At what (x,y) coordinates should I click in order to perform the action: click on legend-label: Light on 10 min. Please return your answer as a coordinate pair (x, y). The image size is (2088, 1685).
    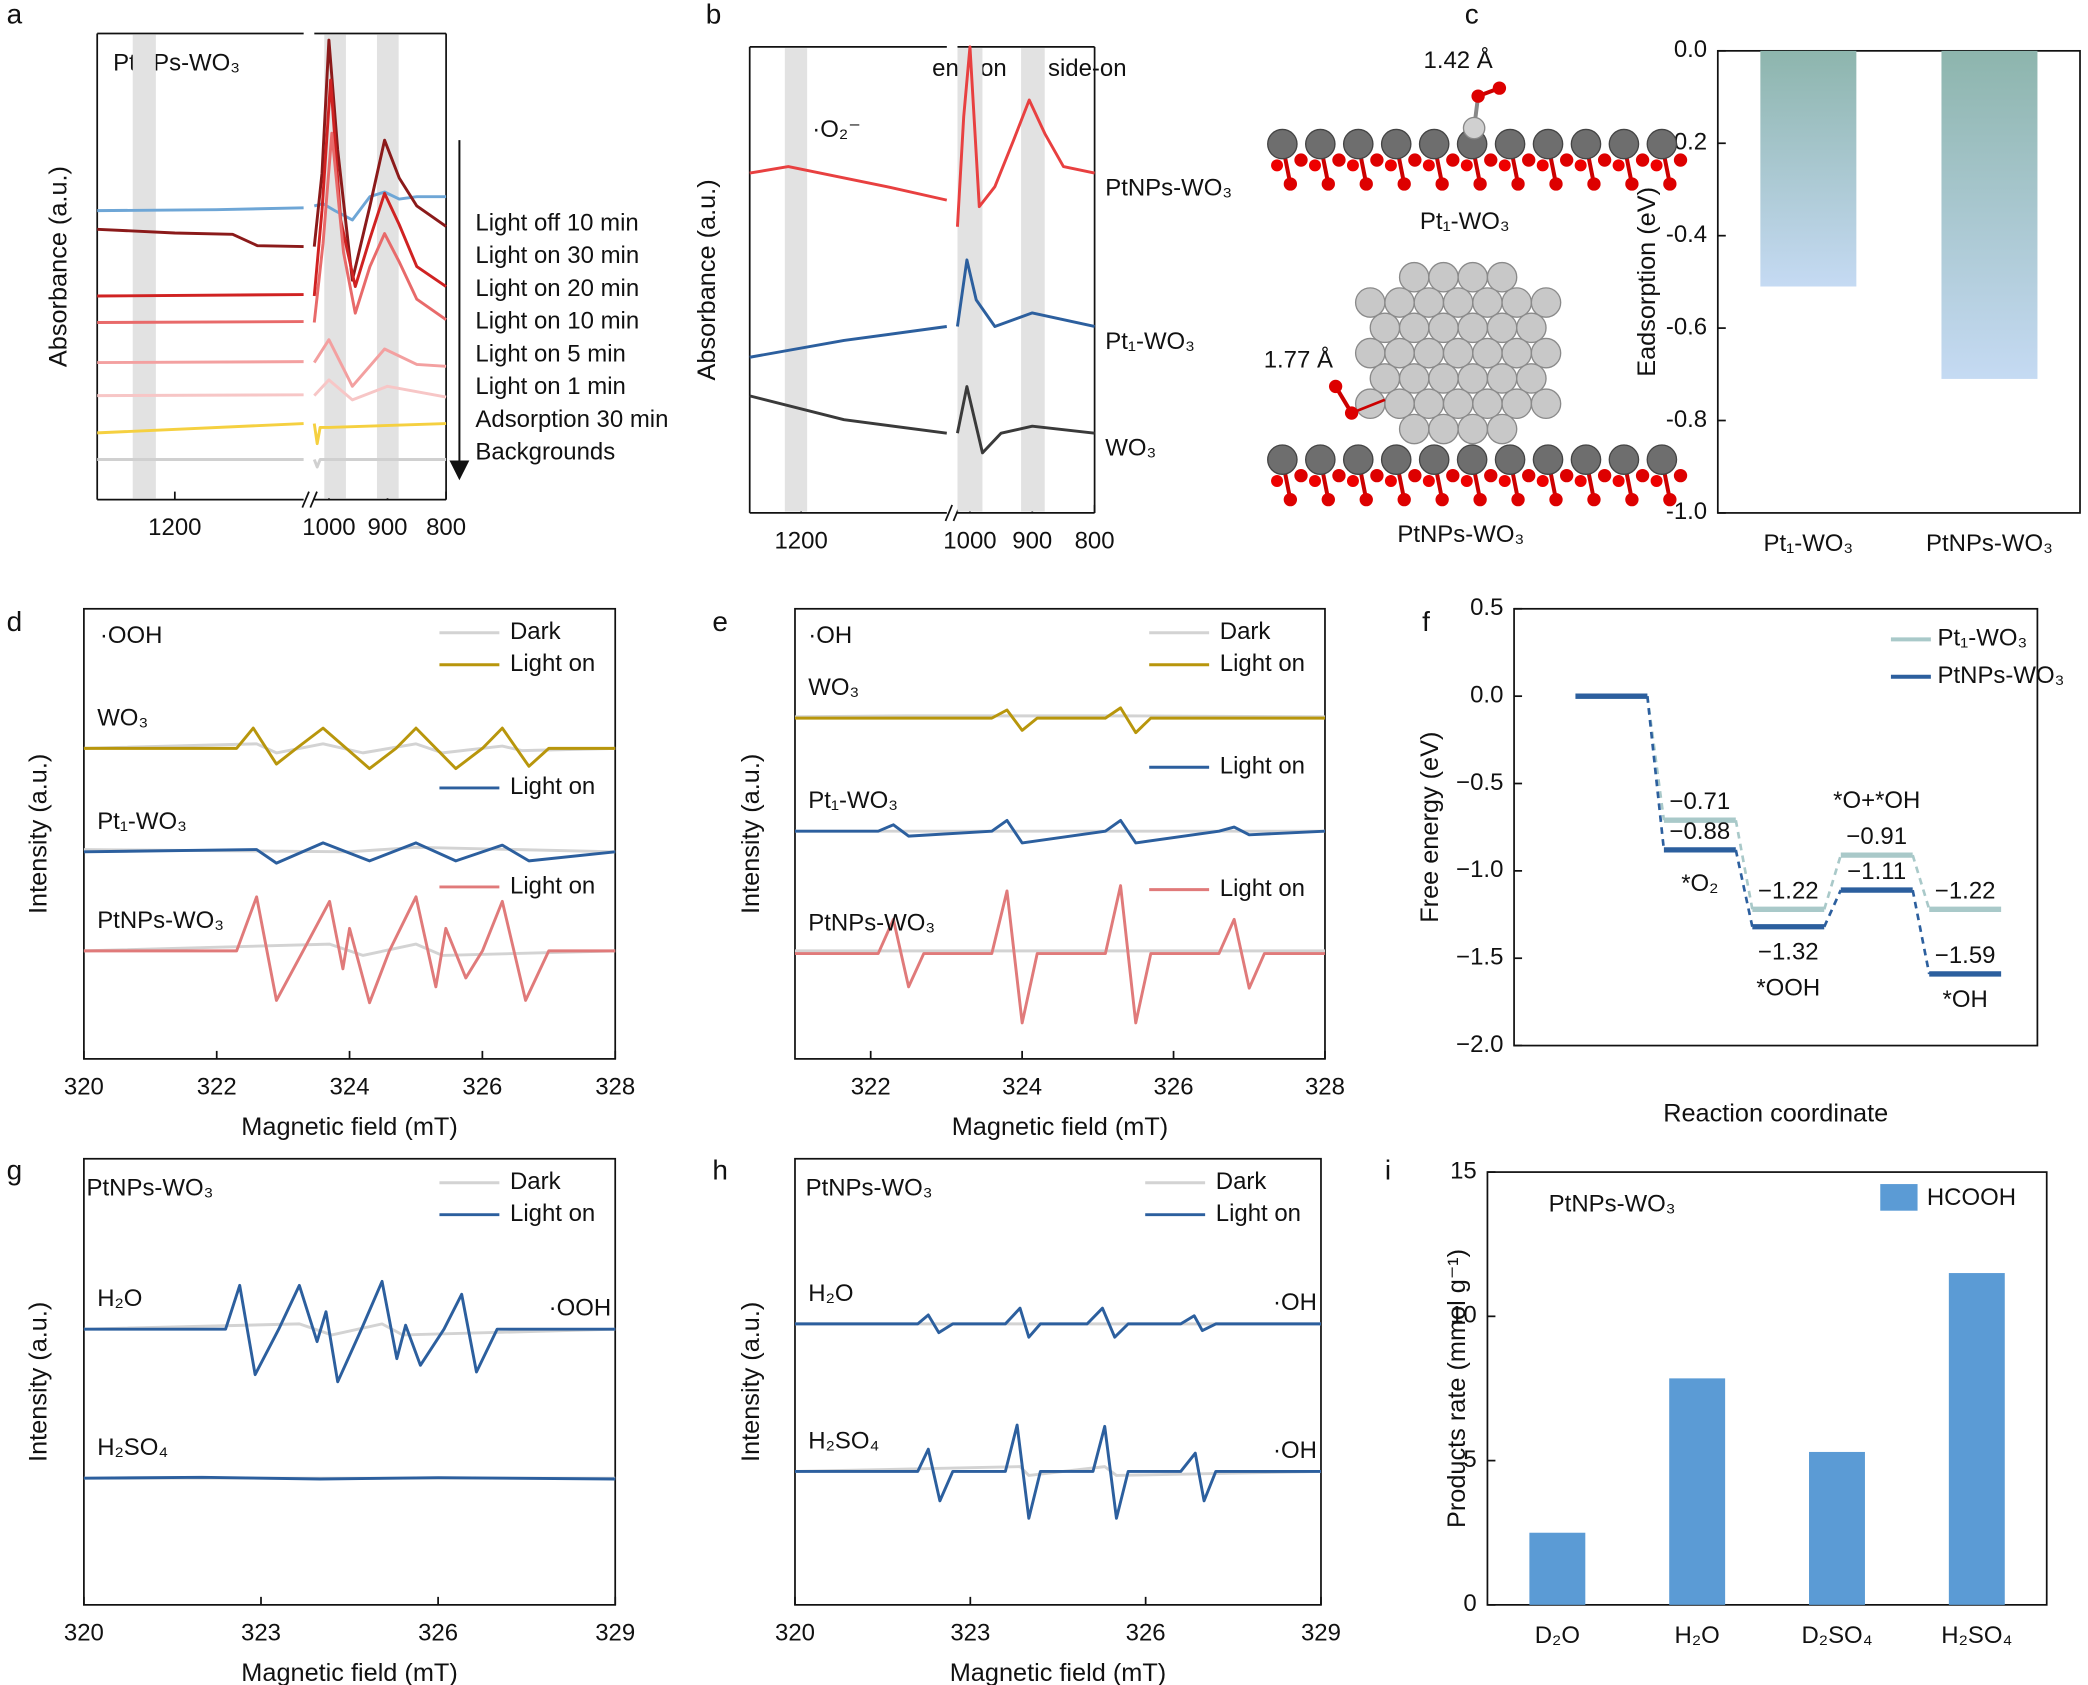
    Looking at the image, I should click on (557, 321).